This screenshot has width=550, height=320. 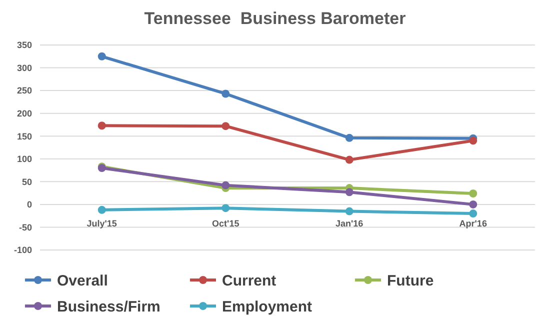 What do you see at coordinates (24, 113) in the screenshot?
I see `y-tick-label: 200` at bounding box center [24, 113].